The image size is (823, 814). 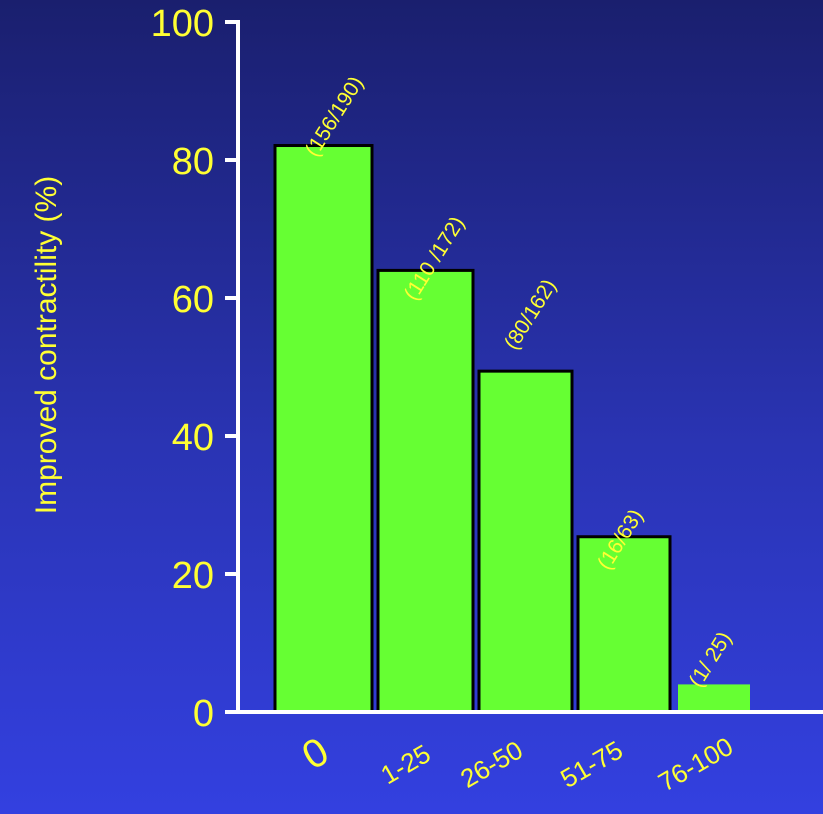 What do you see at coordinates (193, 438) in the screenshot?
I see `y-tick-label: 40` at bounding box center [193, 438].